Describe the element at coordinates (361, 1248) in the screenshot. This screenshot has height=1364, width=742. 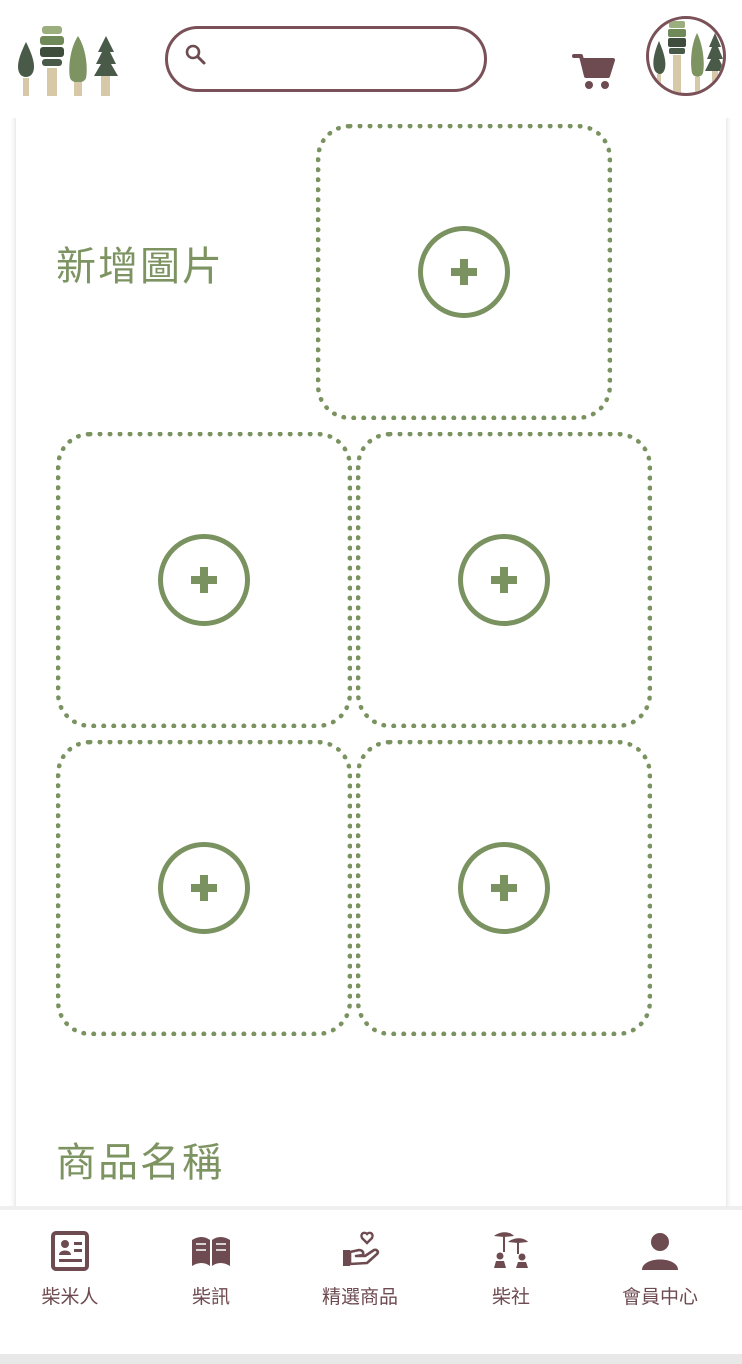
I see `hand-heart-icon` at that location.